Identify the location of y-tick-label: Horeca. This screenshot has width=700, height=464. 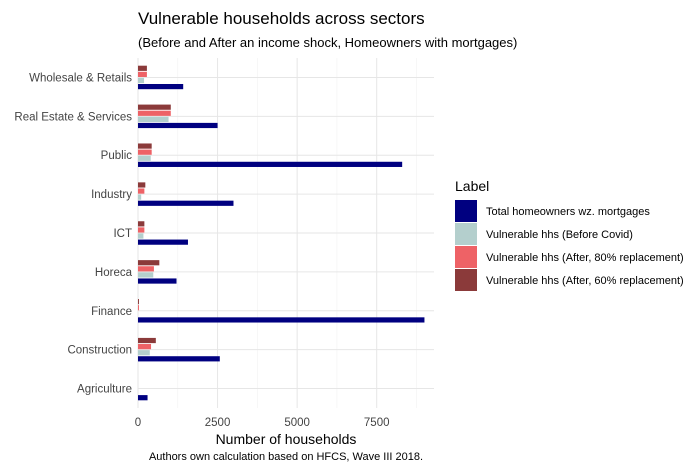
(114, 273).